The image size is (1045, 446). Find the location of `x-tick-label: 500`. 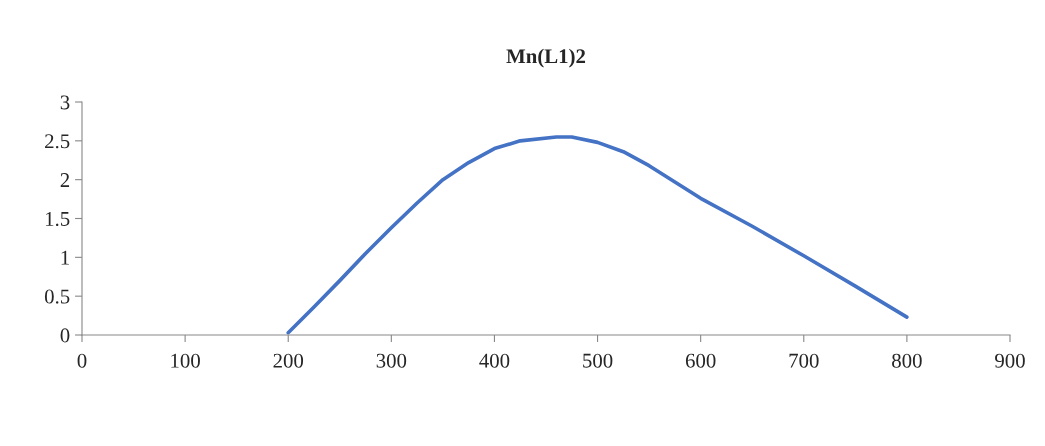

x-tick-label: 500 is located at coordinates (598, 360).